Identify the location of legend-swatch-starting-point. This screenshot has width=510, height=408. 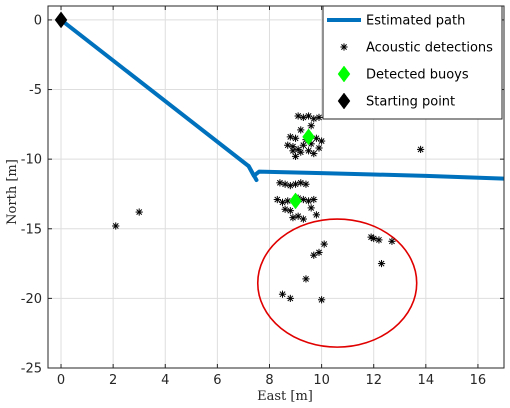
(344, 101).